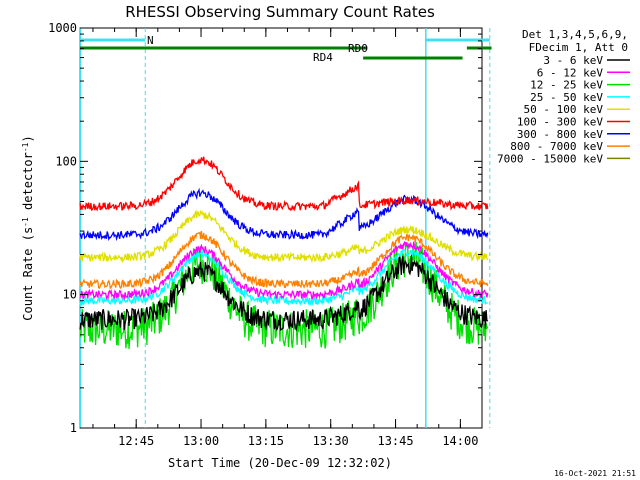  What do you see at coordinates (566, 85) in the screenshot?
I see `legend-entry-label: 12 - 25 keV` at bounding box center [566, 85].